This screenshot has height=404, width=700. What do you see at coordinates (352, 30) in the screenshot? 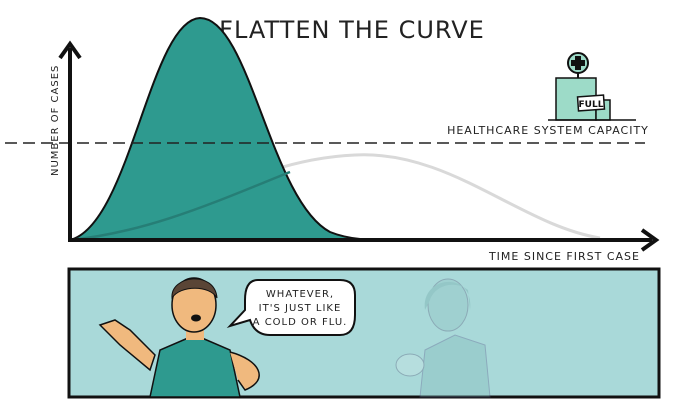
I see `title: FLATTEN THE CURVE` at bounding box center [352, 30].